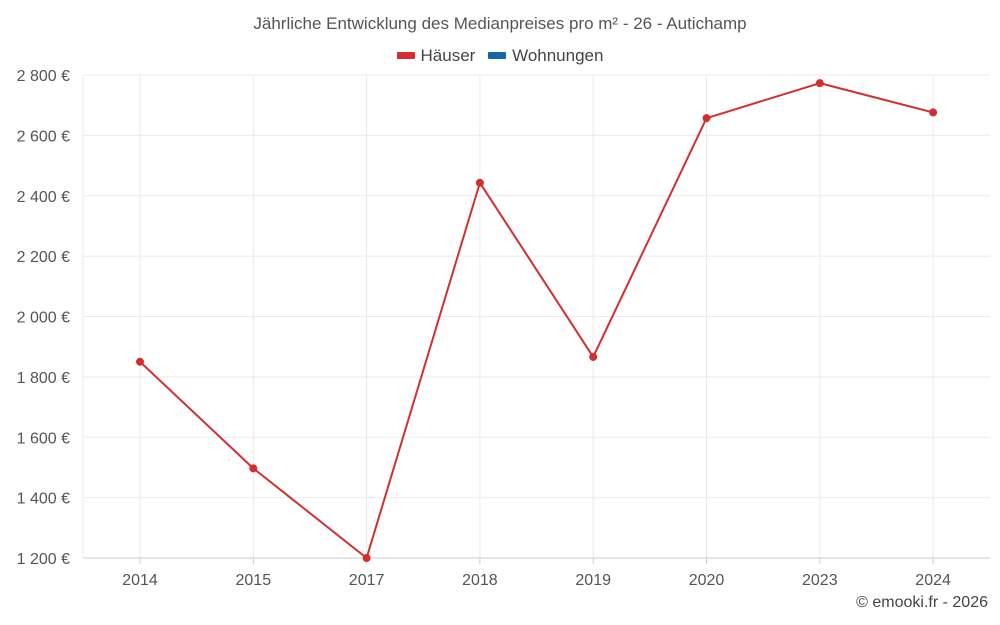 This screenshot has height=625, width=1000. I want to click on x-tick-label: 2017, so click(367, 580).